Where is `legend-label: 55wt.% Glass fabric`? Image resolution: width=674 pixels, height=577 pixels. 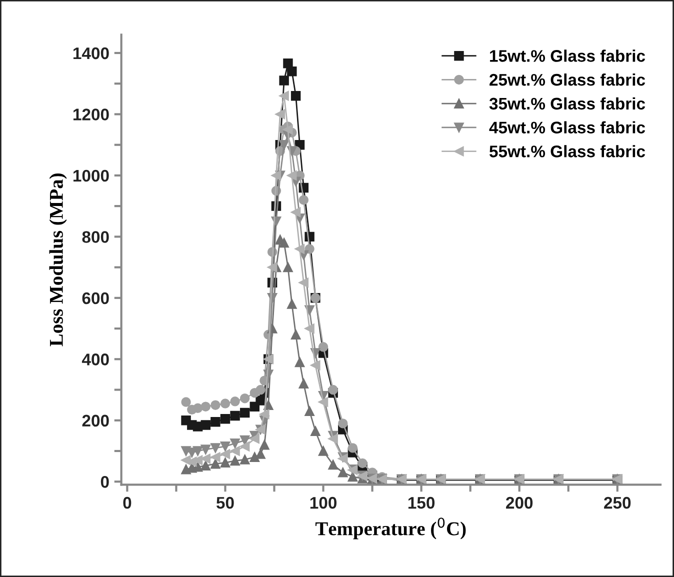
legend-label: 55wt.% Glass fabric is located at coordinates (567, 151).